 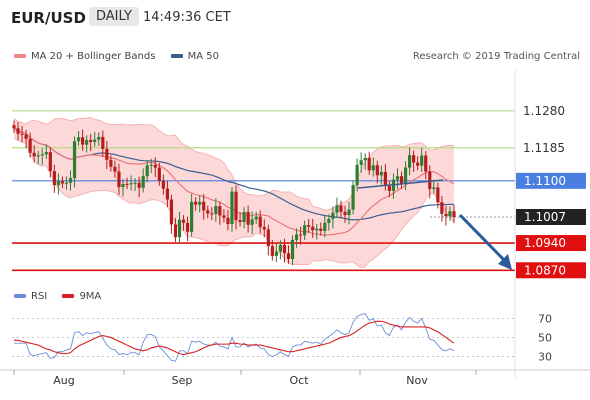 I want to click on legend-label-ma20: MA 20 + Bollinger Bands, so click(x=93, y=56).